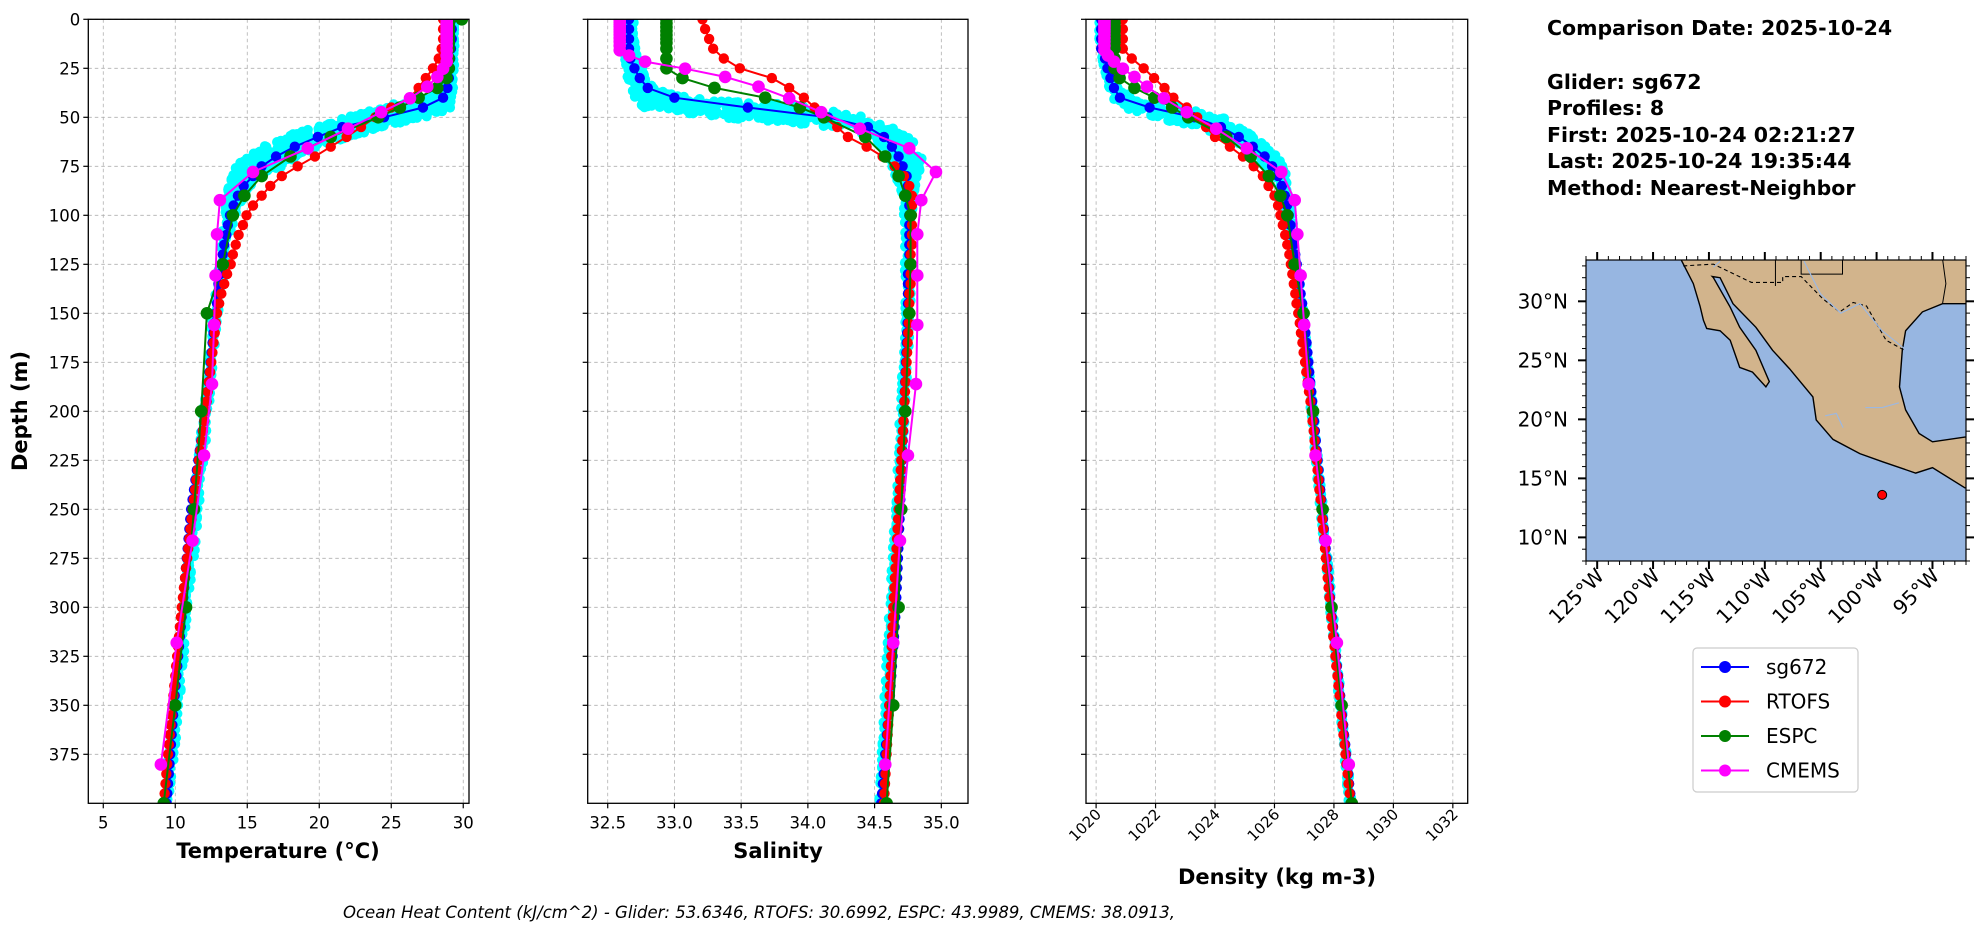  Describe the element at coordinates (1543, 419) in the screenshot. I see `map-lat-label: 20°N` at that location.